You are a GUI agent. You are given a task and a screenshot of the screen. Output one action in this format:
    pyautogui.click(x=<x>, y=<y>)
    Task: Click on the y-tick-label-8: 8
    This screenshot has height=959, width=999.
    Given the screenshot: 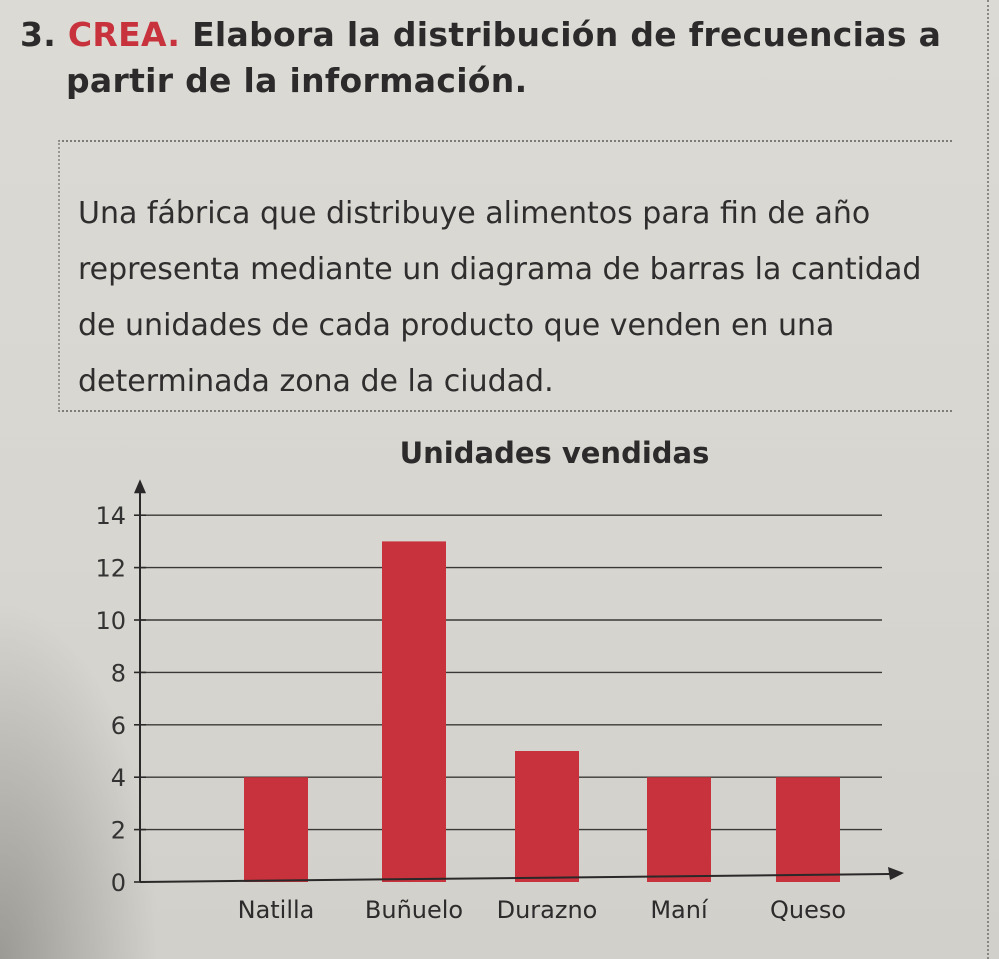 What is the action you would take?
    pyautogui.click(x=118, y=673)
    